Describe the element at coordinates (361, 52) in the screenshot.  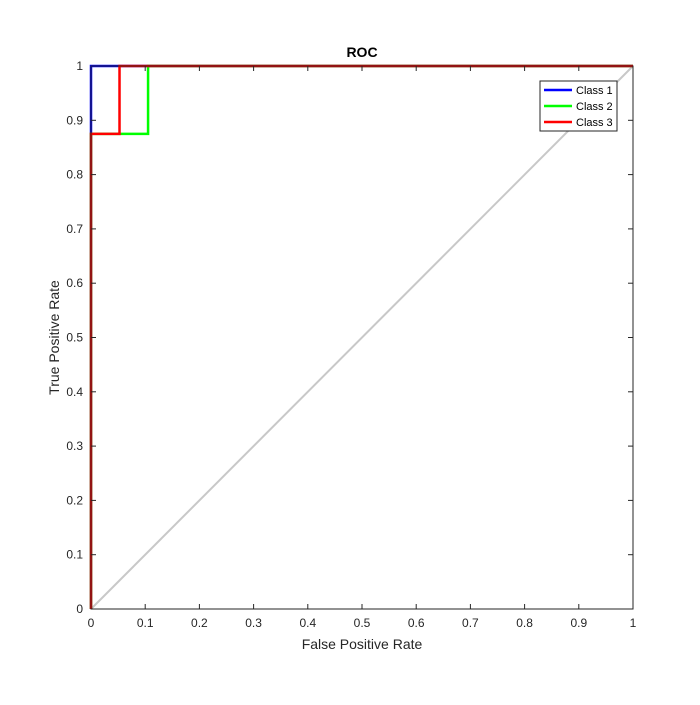
I see `chart-title: ROC` at that location.